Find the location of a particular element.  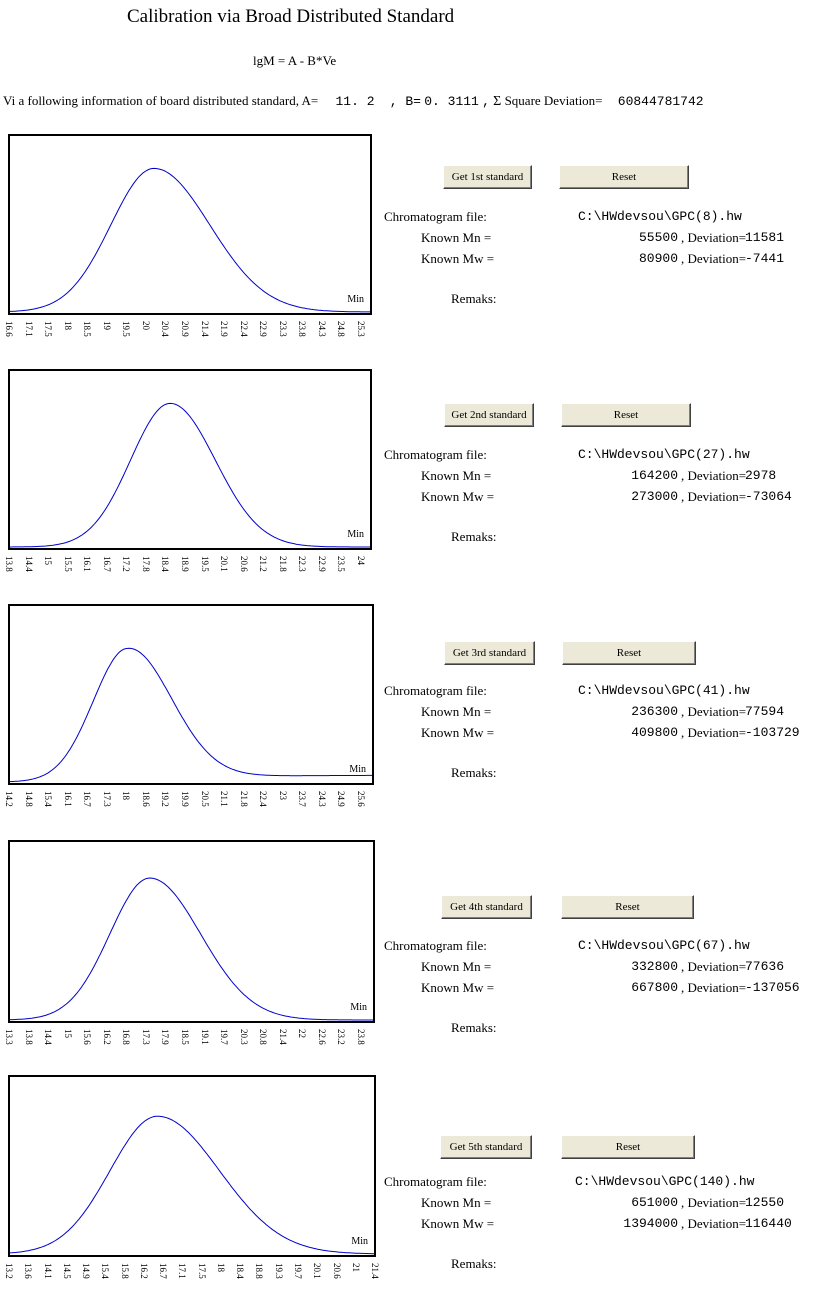

mw-deviation-value: -7441 is located at coordinates (765, 258).